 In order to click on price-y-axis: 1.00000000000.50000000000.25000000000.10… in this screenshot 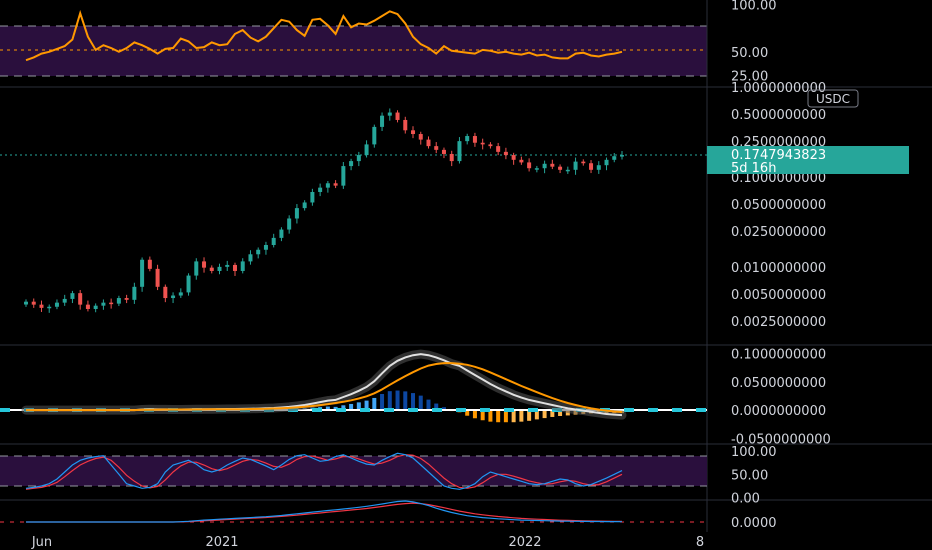, I will do `click(778, 205)`.